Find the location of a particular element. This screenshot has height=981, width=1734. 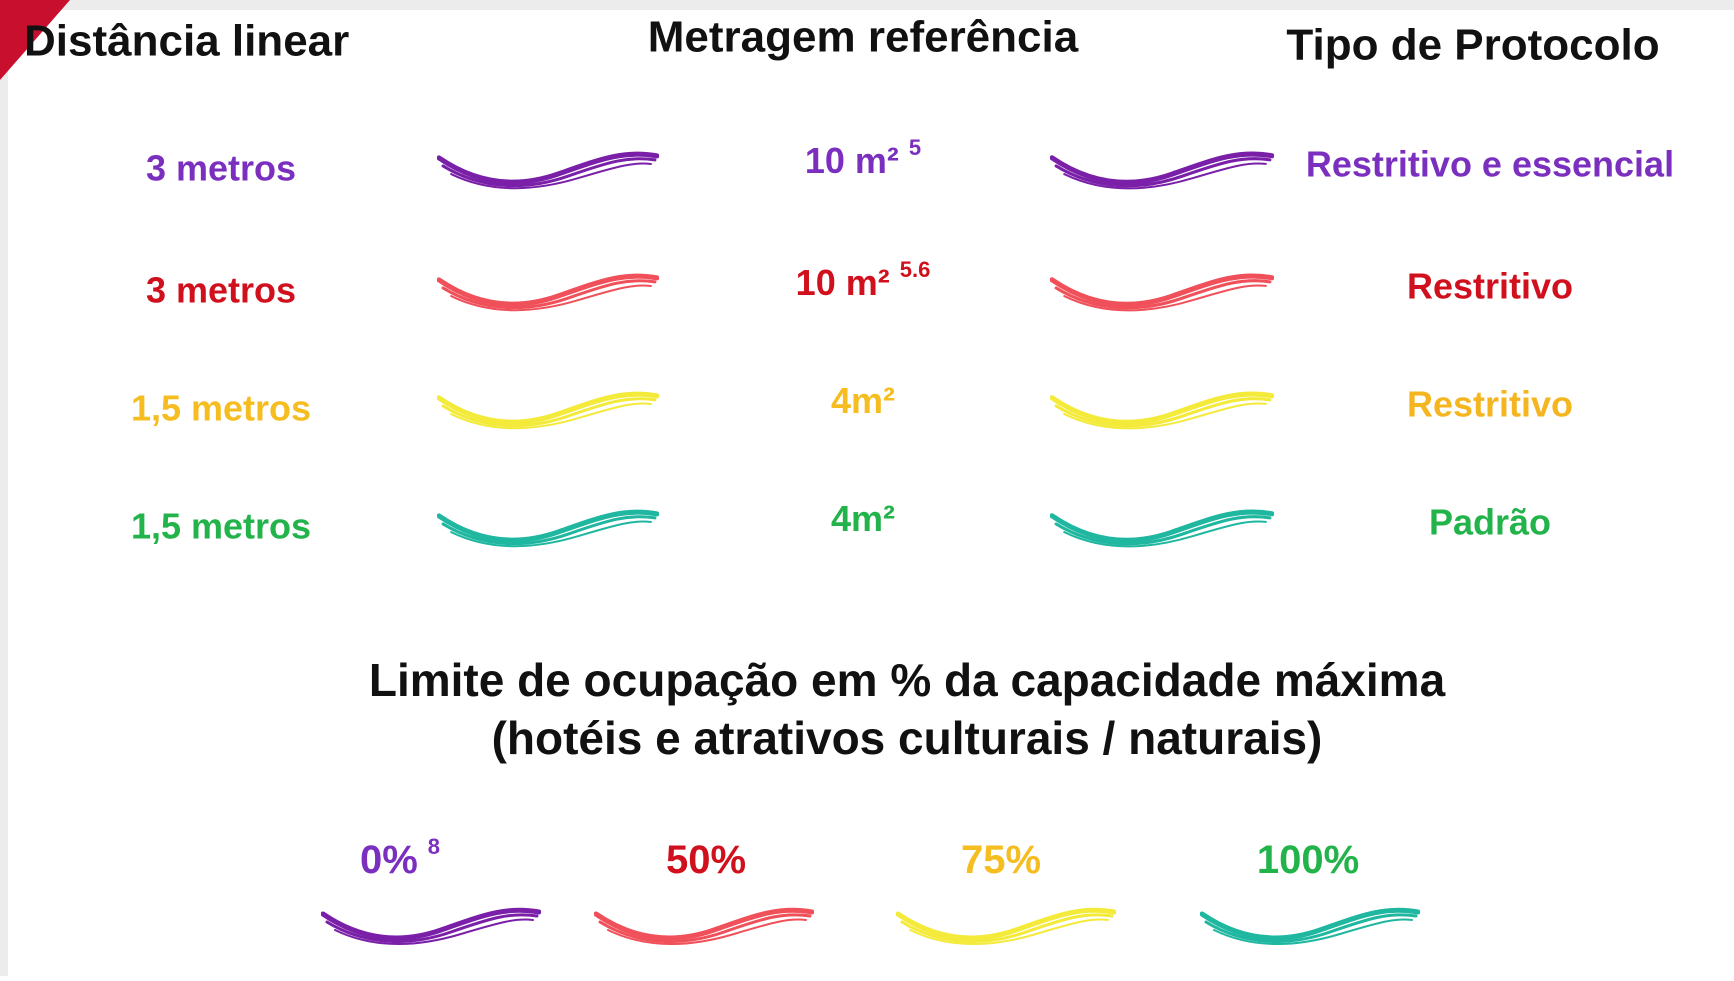

occupancy-level-text: 0% is located at coordinates (389, 860).